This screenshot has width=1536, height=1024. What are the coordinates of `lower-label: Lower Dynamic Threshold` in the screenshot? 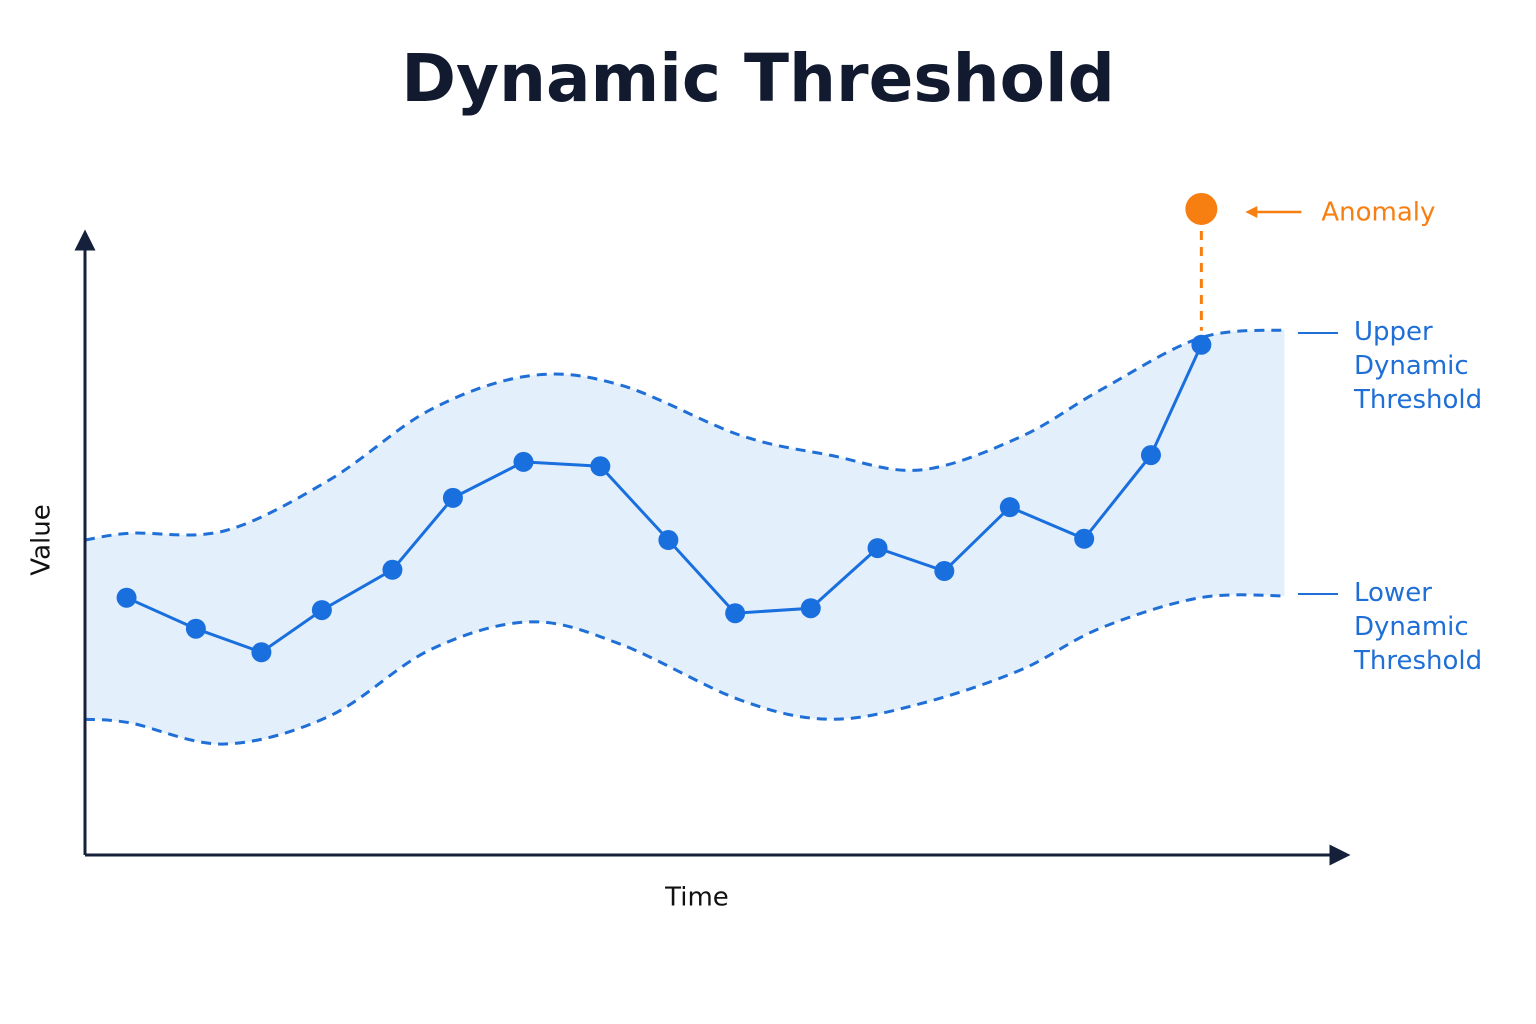 It's located at (1418, 627).